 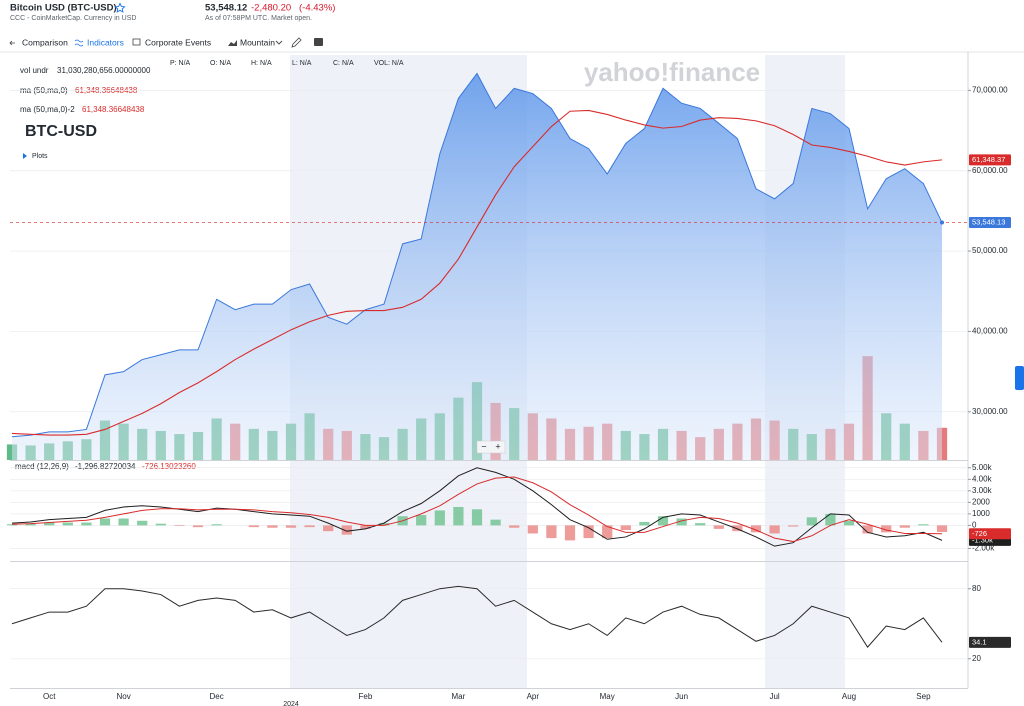 I want to click on x-tick-label: Aug, so click(x=849, y=696).